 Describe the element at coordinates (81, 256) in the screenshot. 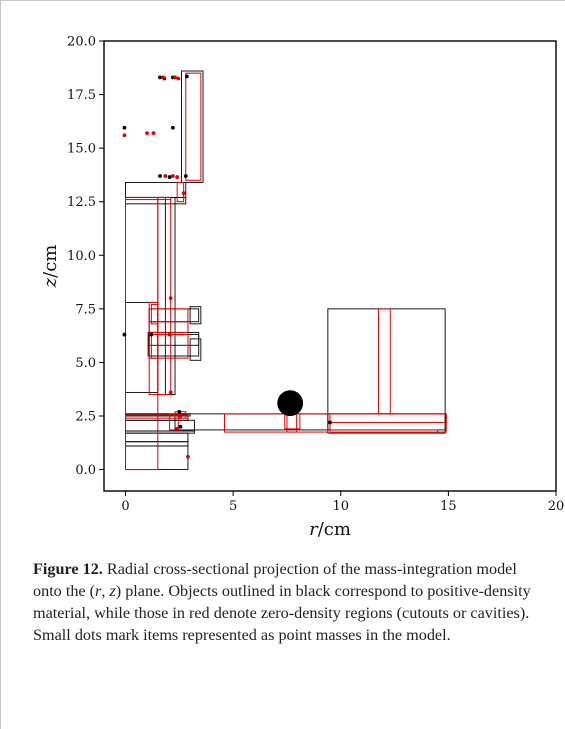

I see `y-tick-label: 10.0` at that location.